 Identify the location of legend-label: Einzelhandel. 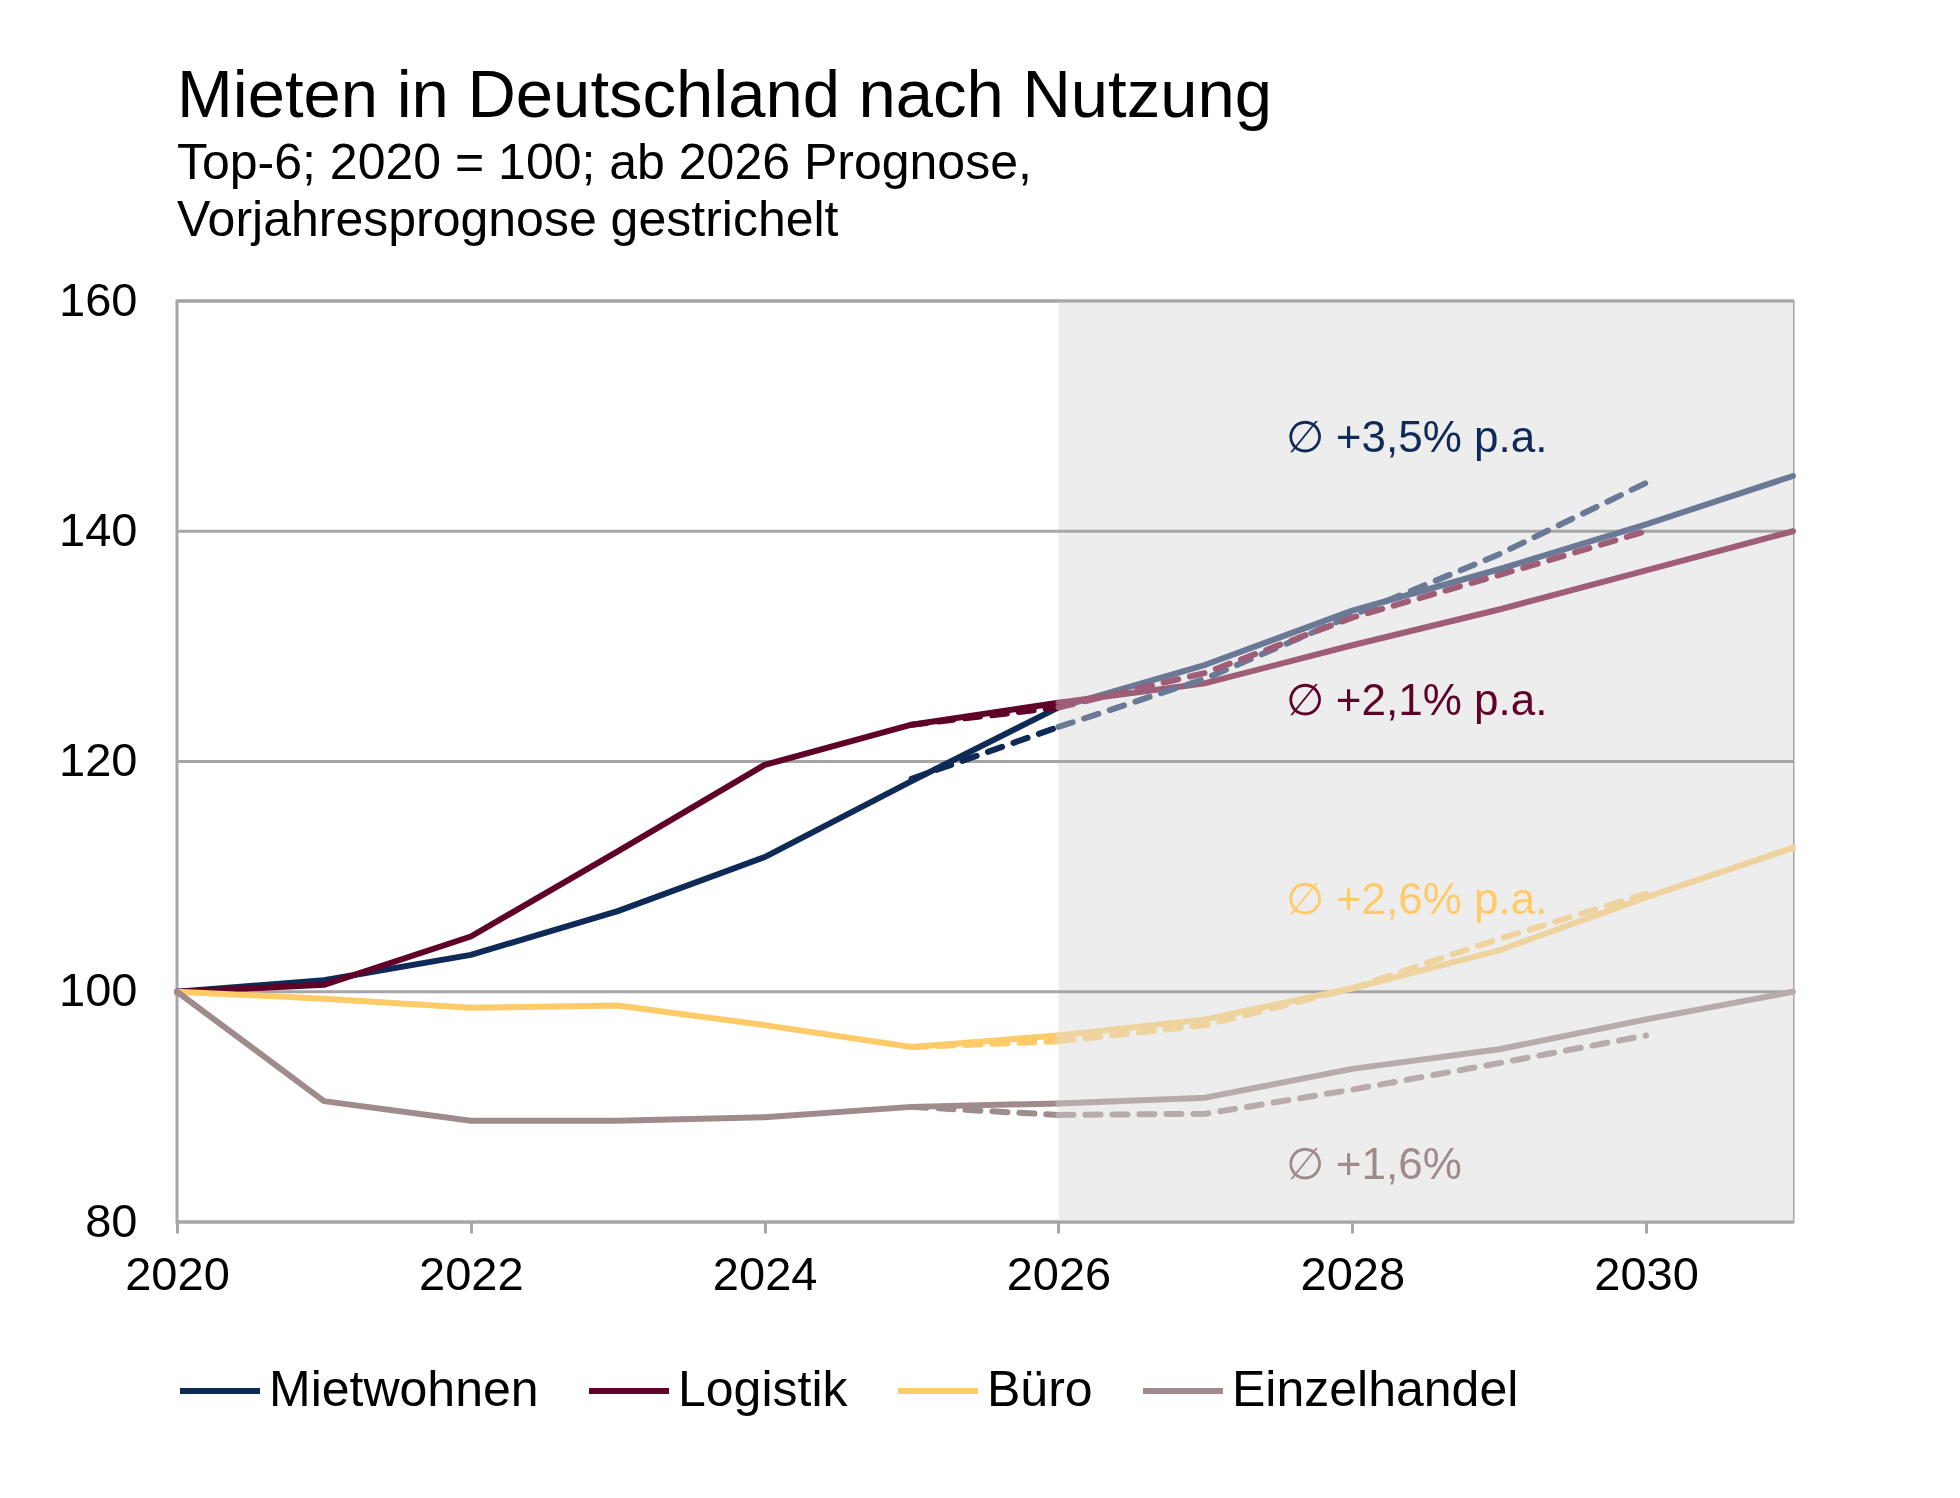
(1375, 1389).